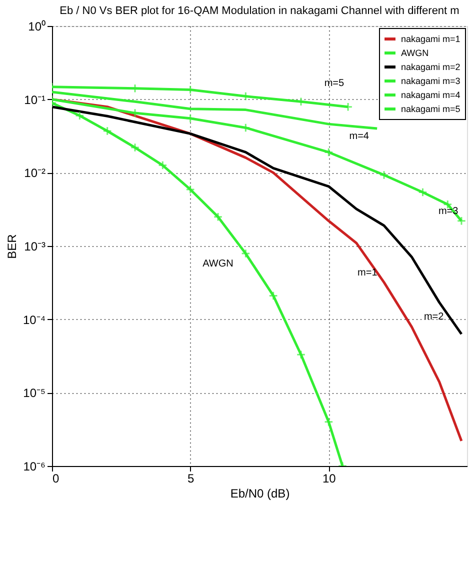 Image resolution: width=472 pixels, height=568 pixels. Describe the element at coordinates (260, 11) in the screenshot. I see `chart-title: Eb / N0 Vs BER plot for 16-QAM Modulation in nakagami Channel with different m` at that location.